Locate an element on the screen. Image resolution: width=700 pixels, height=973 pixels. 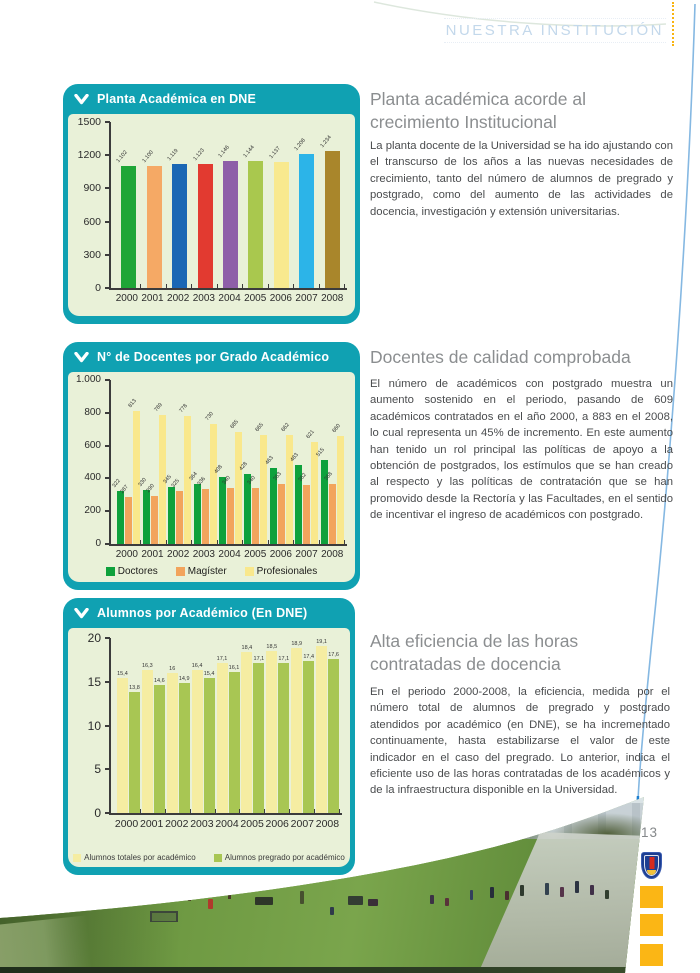
x-tick-label: 2003 is located at coordinates (202, 824).